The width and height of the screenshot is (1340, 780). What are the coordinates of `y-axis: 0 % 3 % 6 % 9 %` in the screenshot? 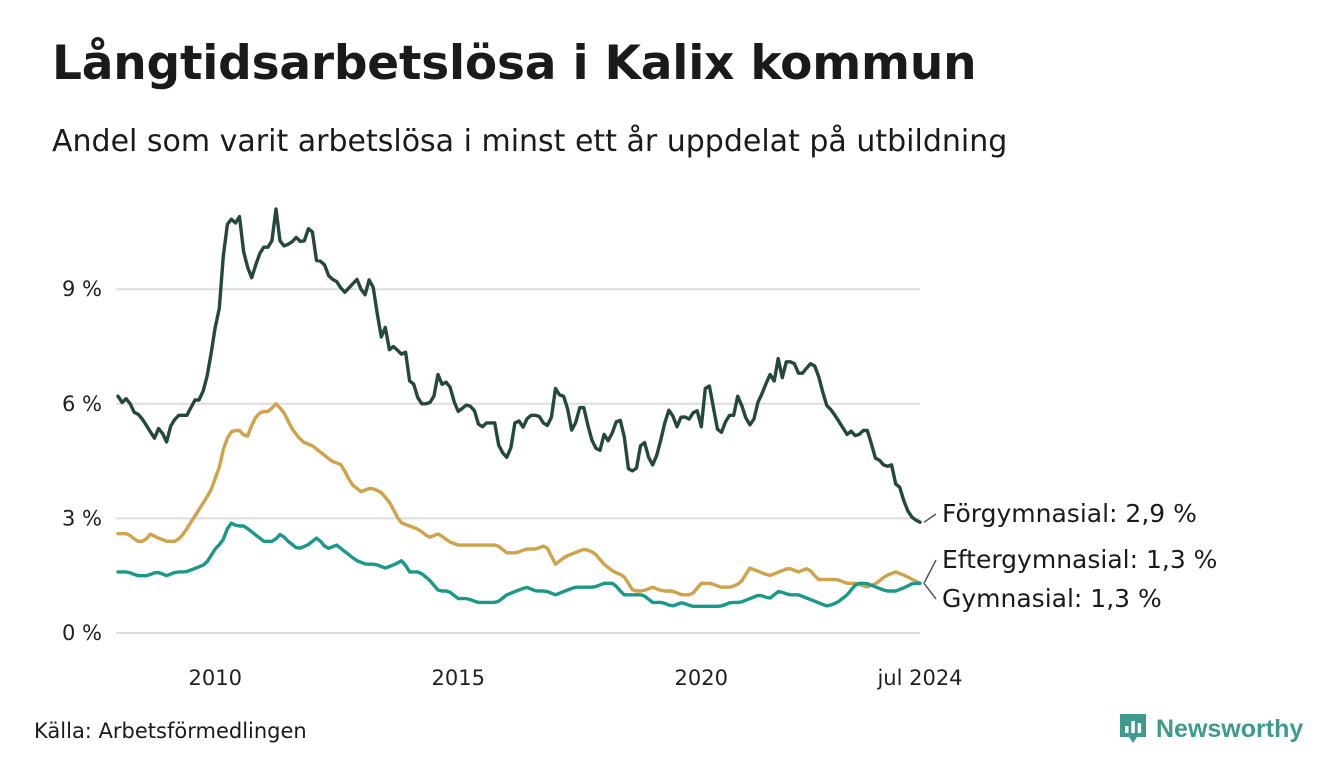 It's located at (82, 461).